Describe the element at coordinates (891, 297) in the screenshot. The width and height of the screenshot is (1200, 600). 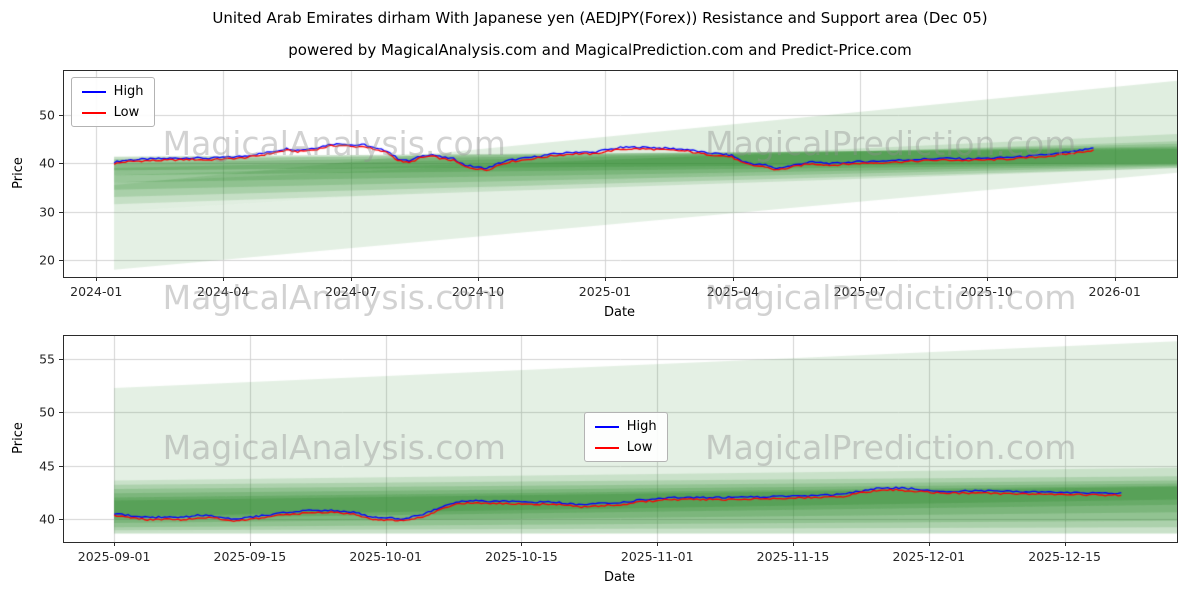
I see `watermark-prediction: MagicalPrediction.com` at that location.